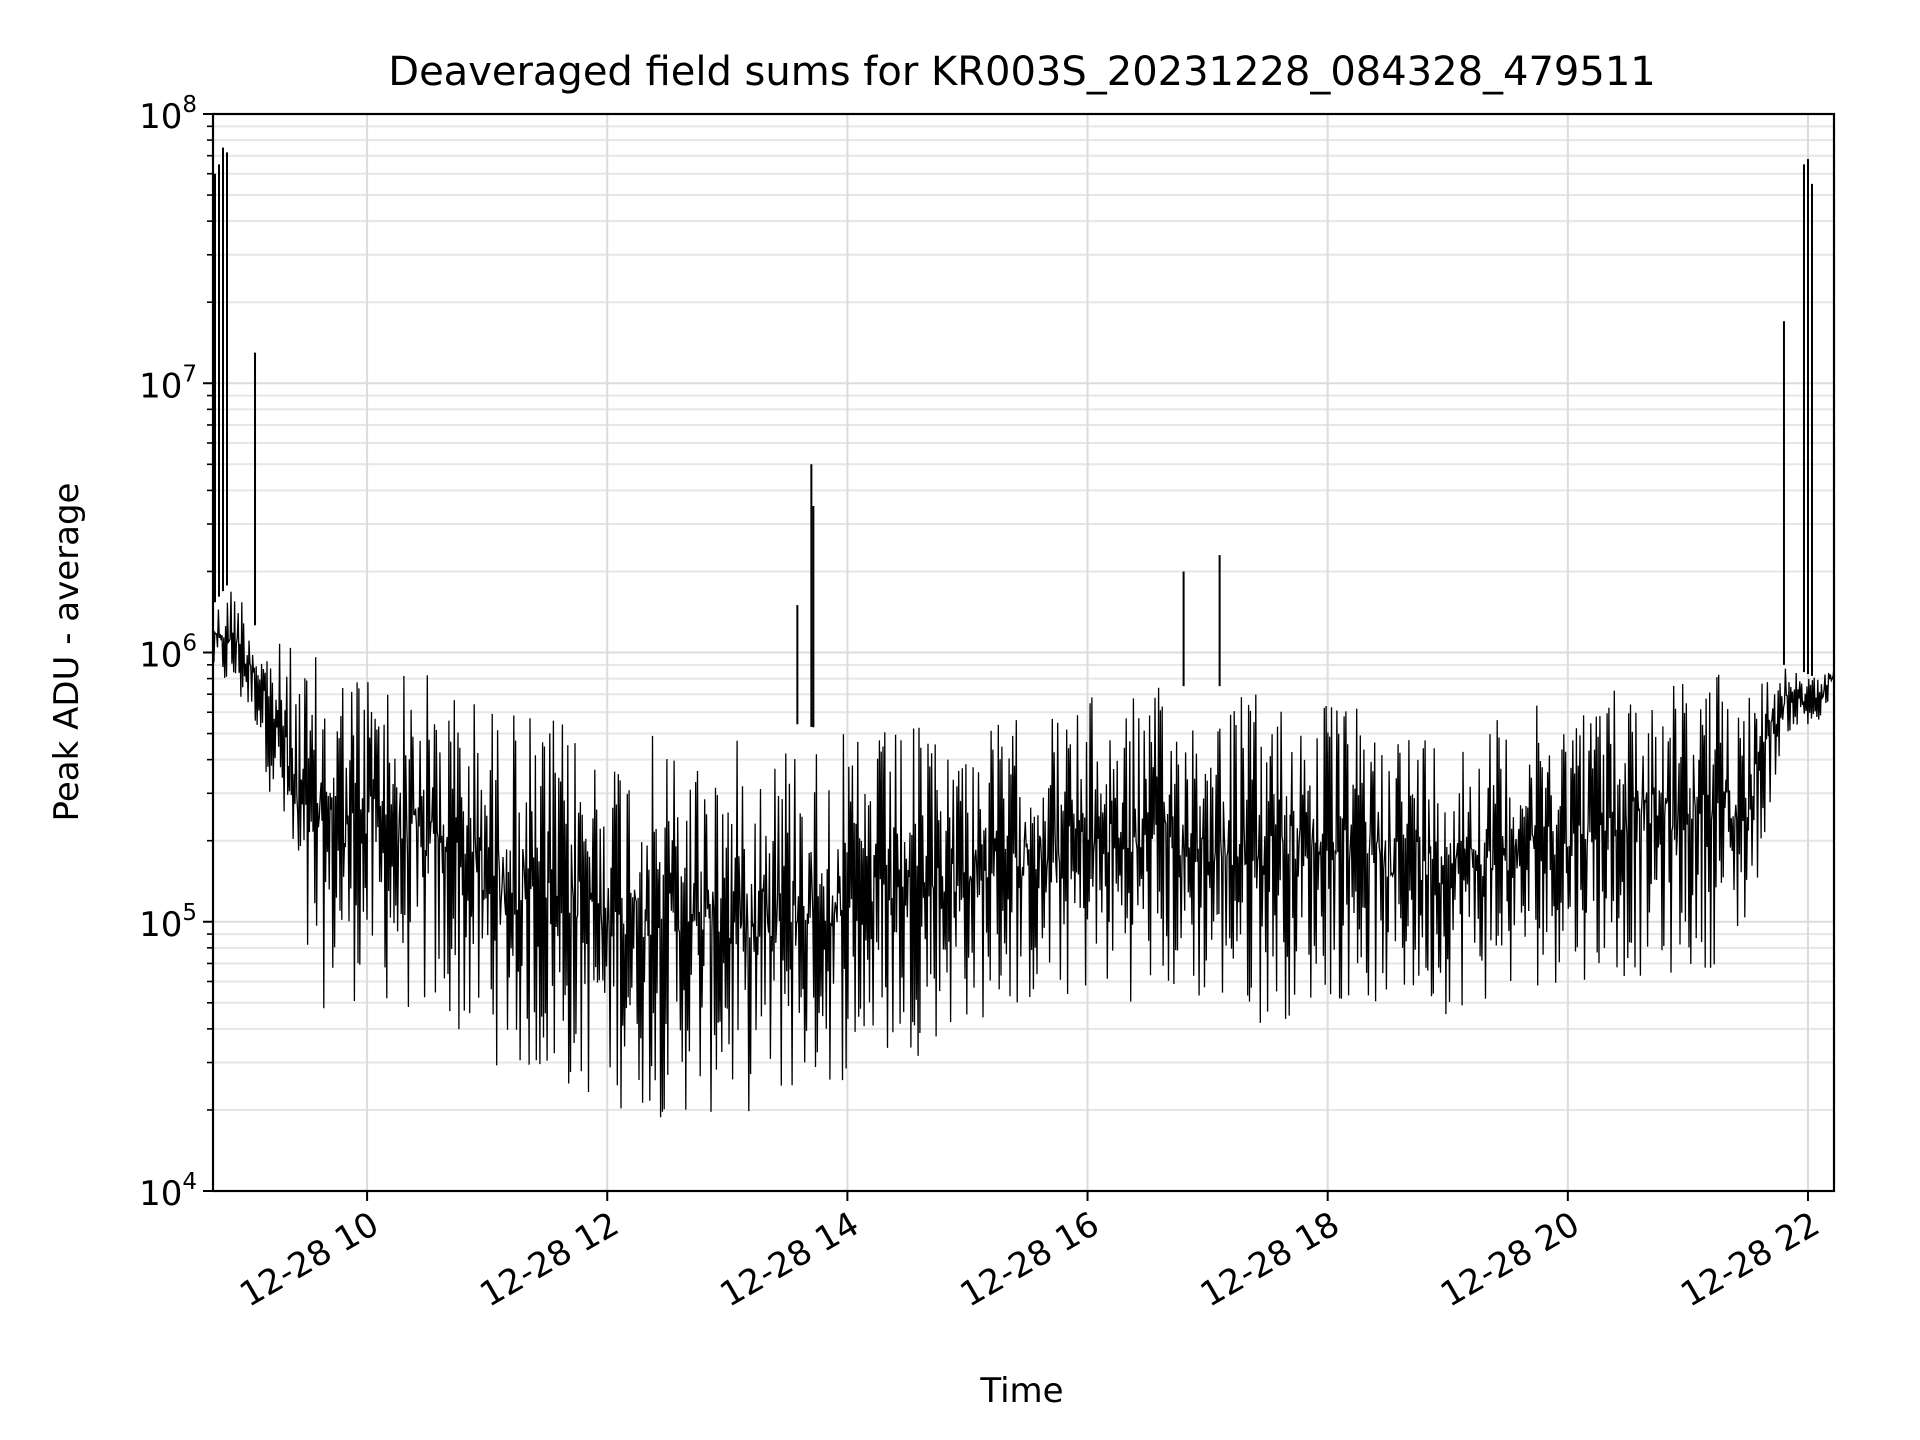 This screenshot has height=1440, width=1920. I want to click on y-tick-label: 10⁸, so click(168, 114).